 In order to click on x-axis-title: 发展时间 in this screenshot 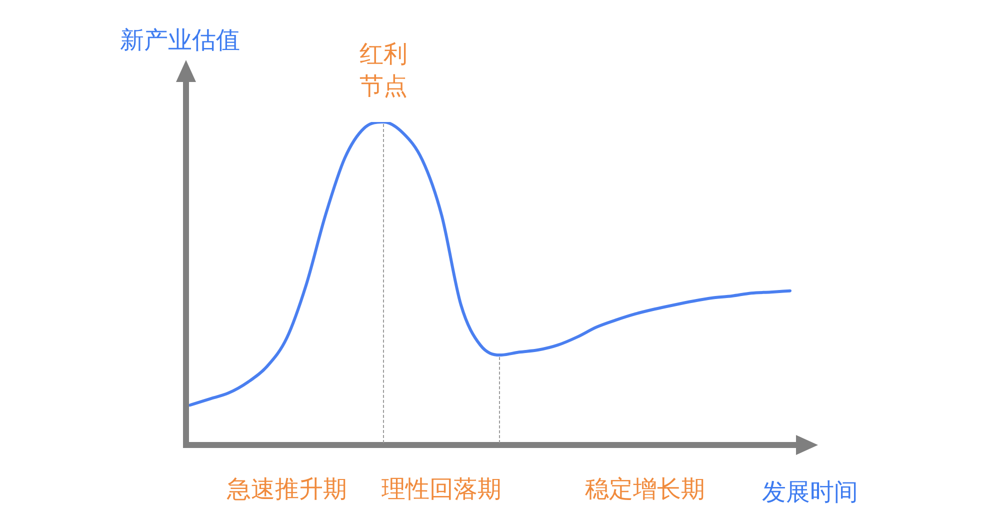, I will do `click(810, 492)`.